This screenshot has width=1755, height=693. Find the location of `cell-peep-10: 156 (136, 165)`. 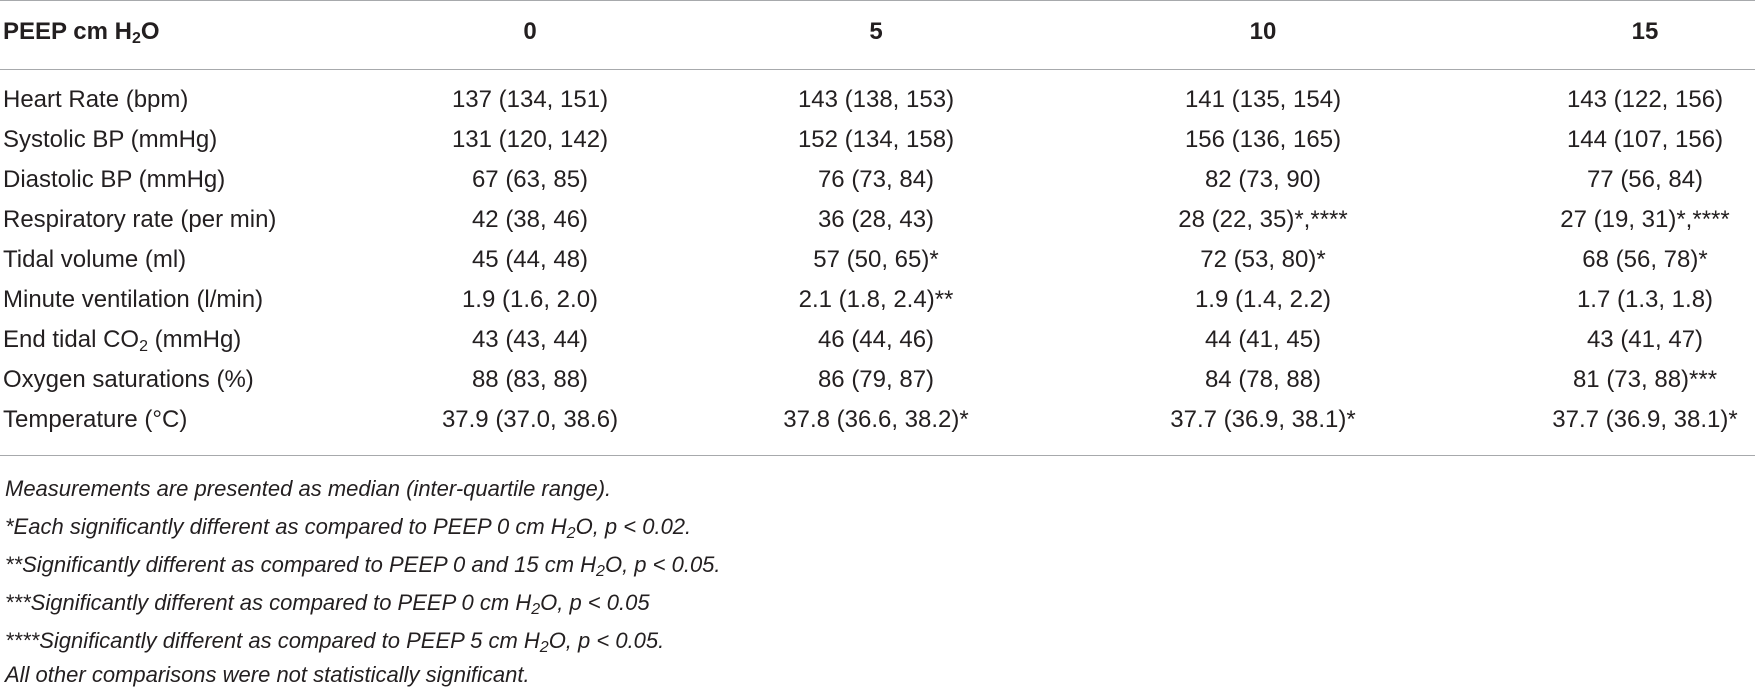

cell-peep-10: 156 (136, 165) is located at coordinates (1263, 139).